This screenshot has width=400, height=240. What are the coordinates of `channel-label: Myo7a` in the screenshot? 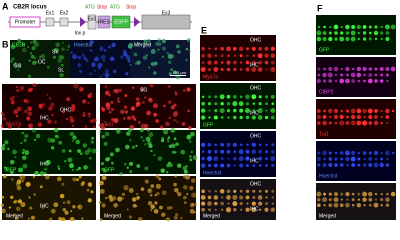 It's located at (210, 77).